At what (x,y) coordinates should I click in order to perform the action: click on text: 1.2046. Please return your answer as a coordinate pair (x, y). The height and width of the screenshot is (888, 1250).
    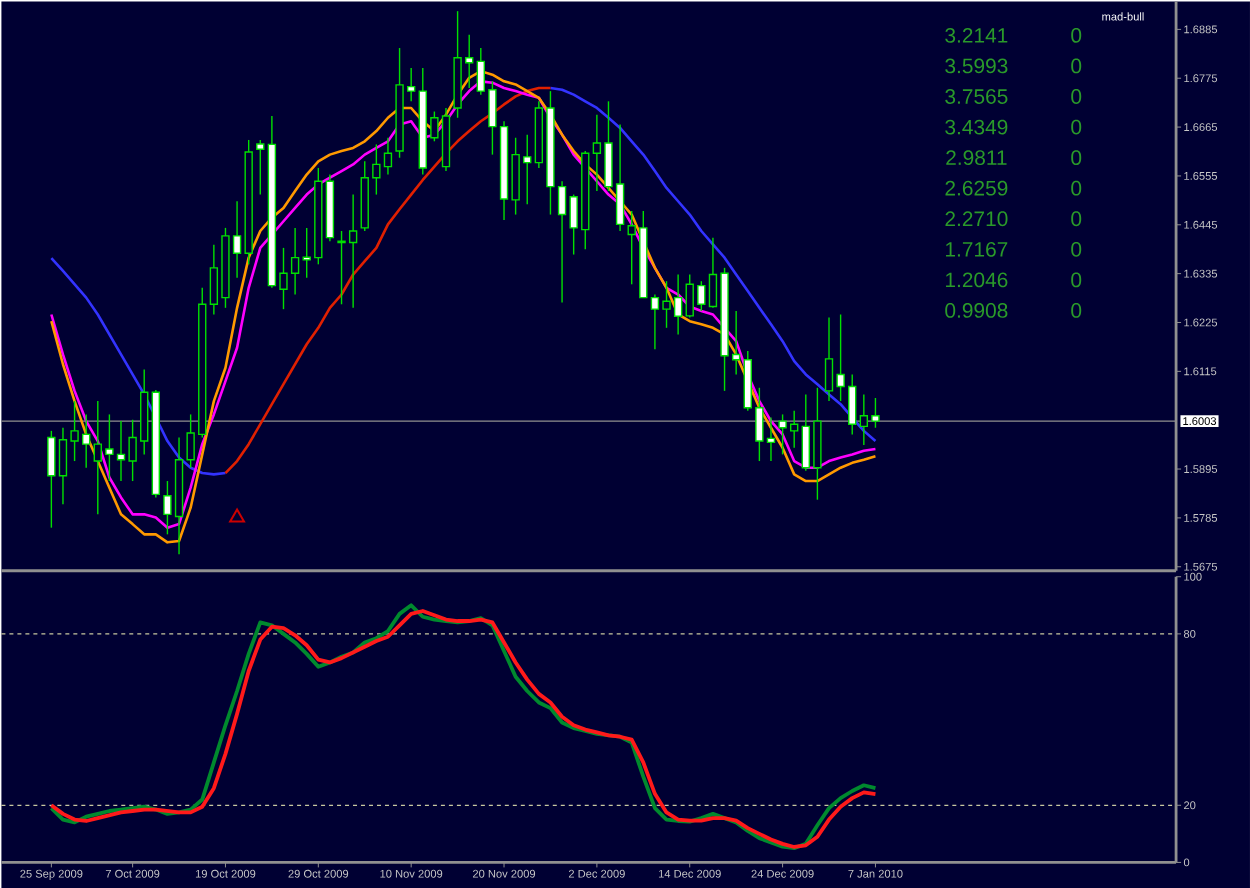
    Looking at the image, I should click on (977, 280).